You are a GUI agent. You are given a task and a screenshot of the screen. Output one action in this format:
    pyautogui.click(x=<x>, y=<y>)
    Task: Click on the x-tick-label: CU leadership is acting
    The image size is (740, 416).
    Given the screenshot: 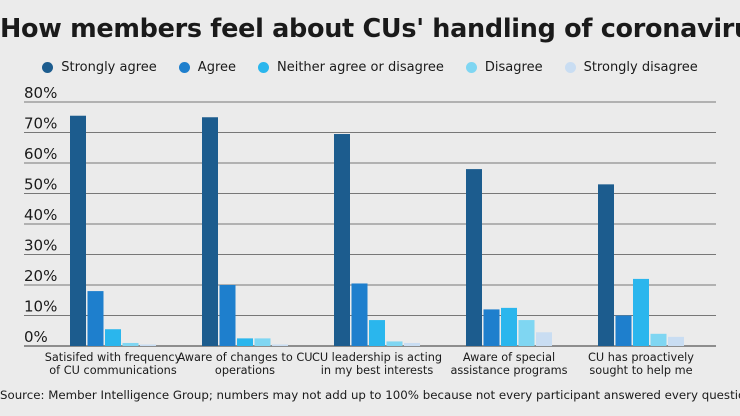 What is the action you would take?
    pyautogui.click(x=377, y=357)
    